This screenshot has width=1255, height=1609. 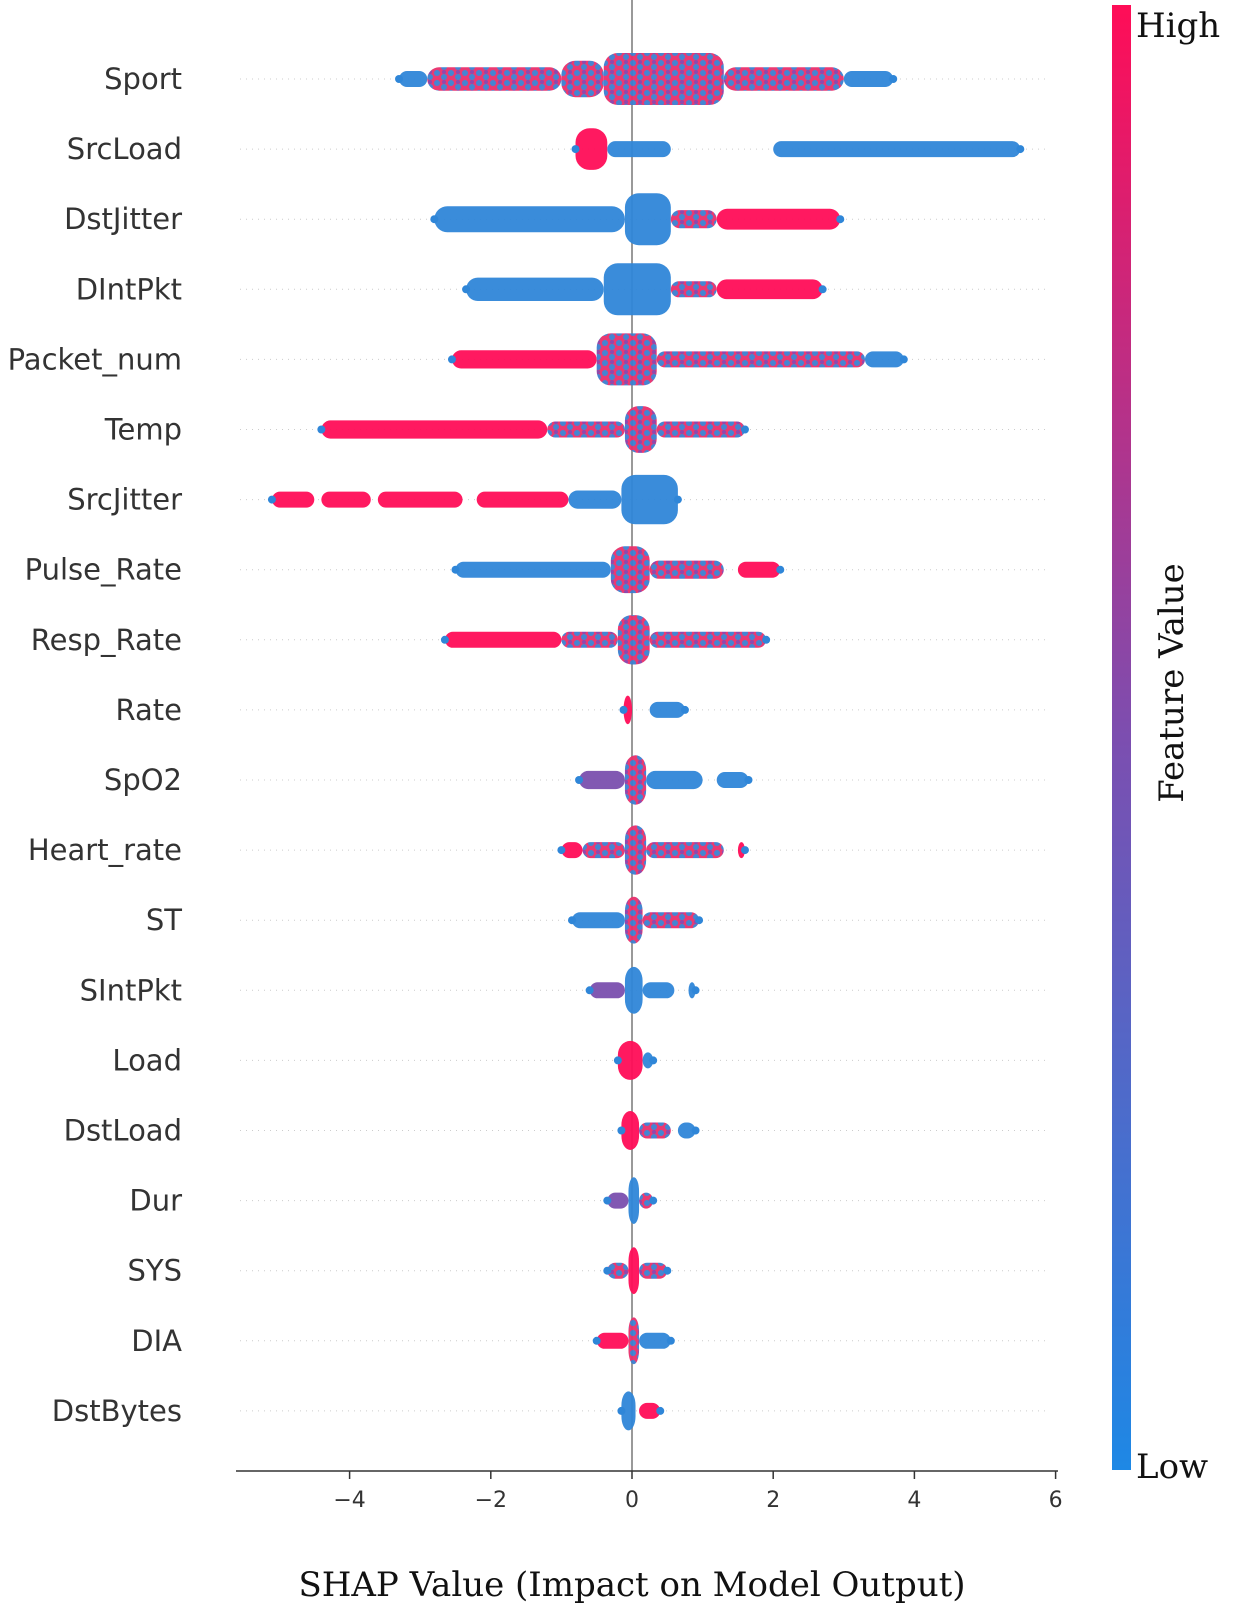 What do you see at coordinates (631, 1585) in the screenshot?
I see `x-axis-label: SHAP Value (Impact on Model Output)` at bounding box center [631, 1585].